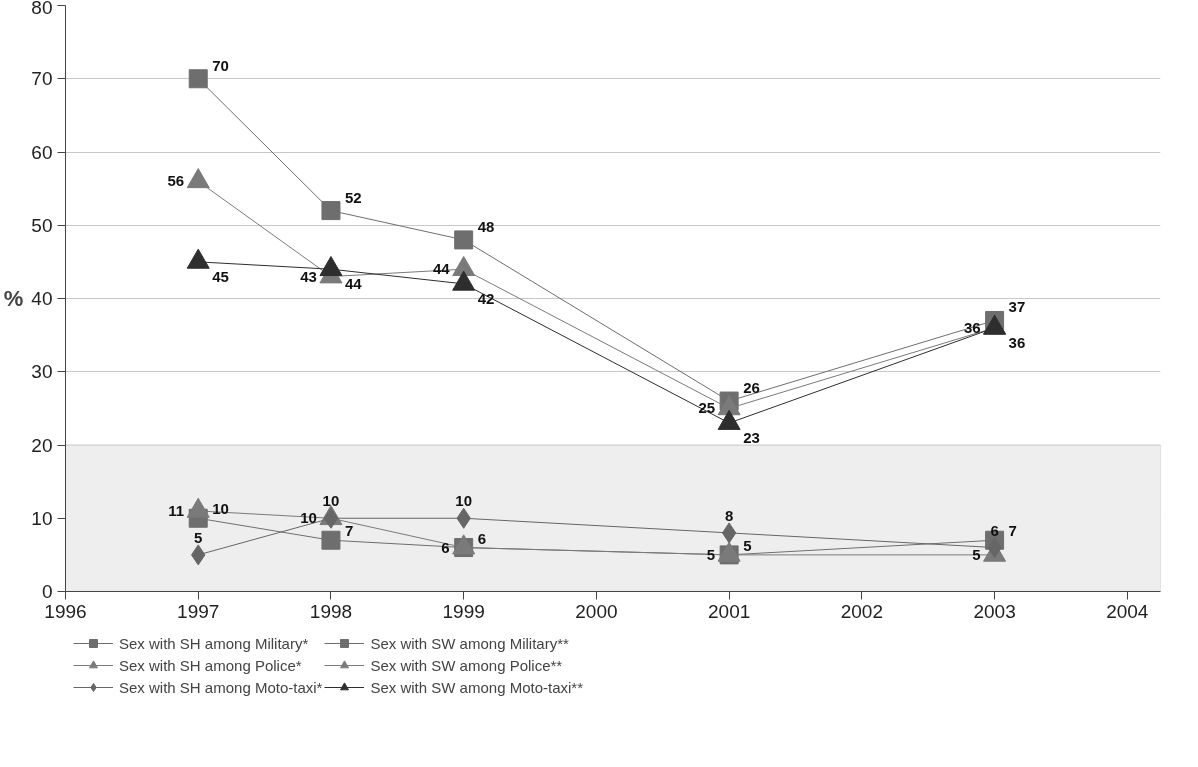 Image resolution: width=1198 pixels, height=767 pixels. What do you see at coordinates (486, 298) in the screenshot?
I see `data-label: 42` at bounding box center [486, 298].